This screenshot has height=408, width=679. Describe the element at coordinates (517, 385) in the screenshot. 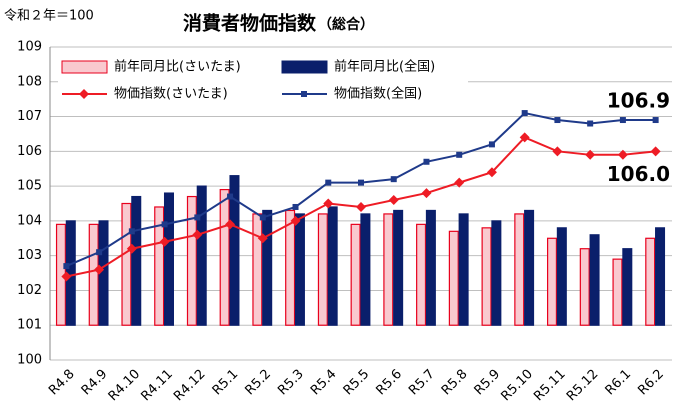

I see `x-tick-label: R5.10` at that location.